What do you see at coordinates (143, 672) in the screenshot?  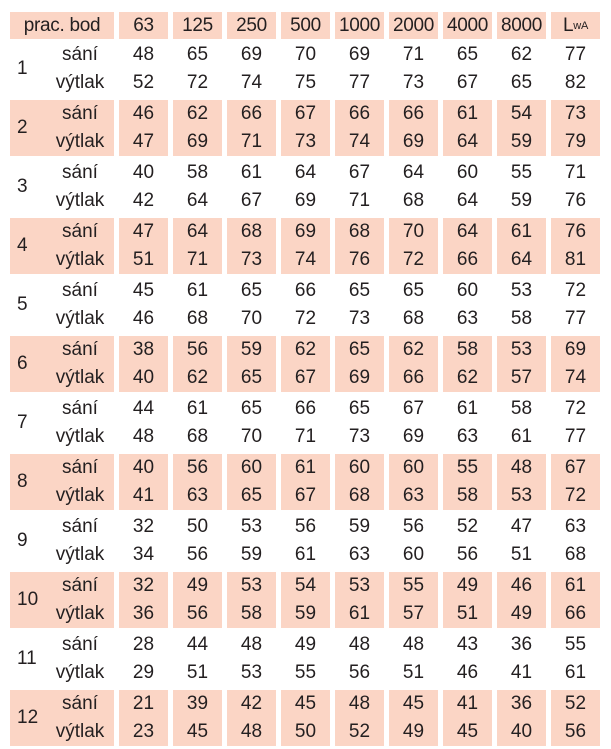 I see `discharge-value: 29` at bounding box center [143, 672].